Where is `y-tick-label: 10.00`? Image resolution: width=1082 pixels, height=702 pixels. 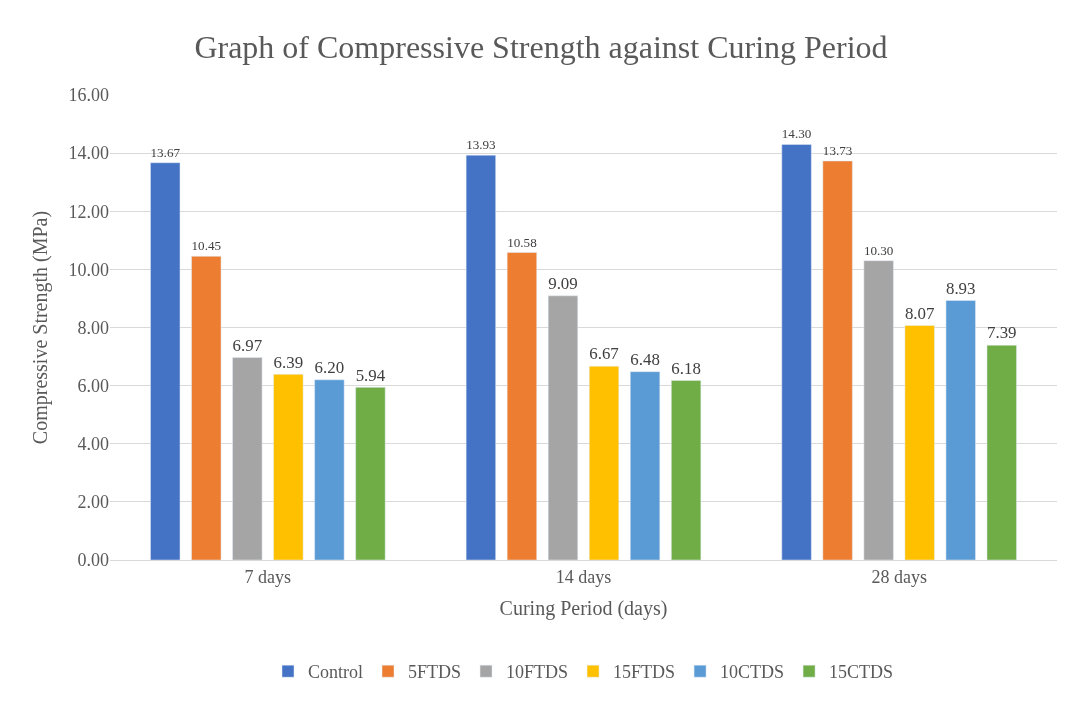 y-tick-label: 10.00 is located at coordinates (88, 269).